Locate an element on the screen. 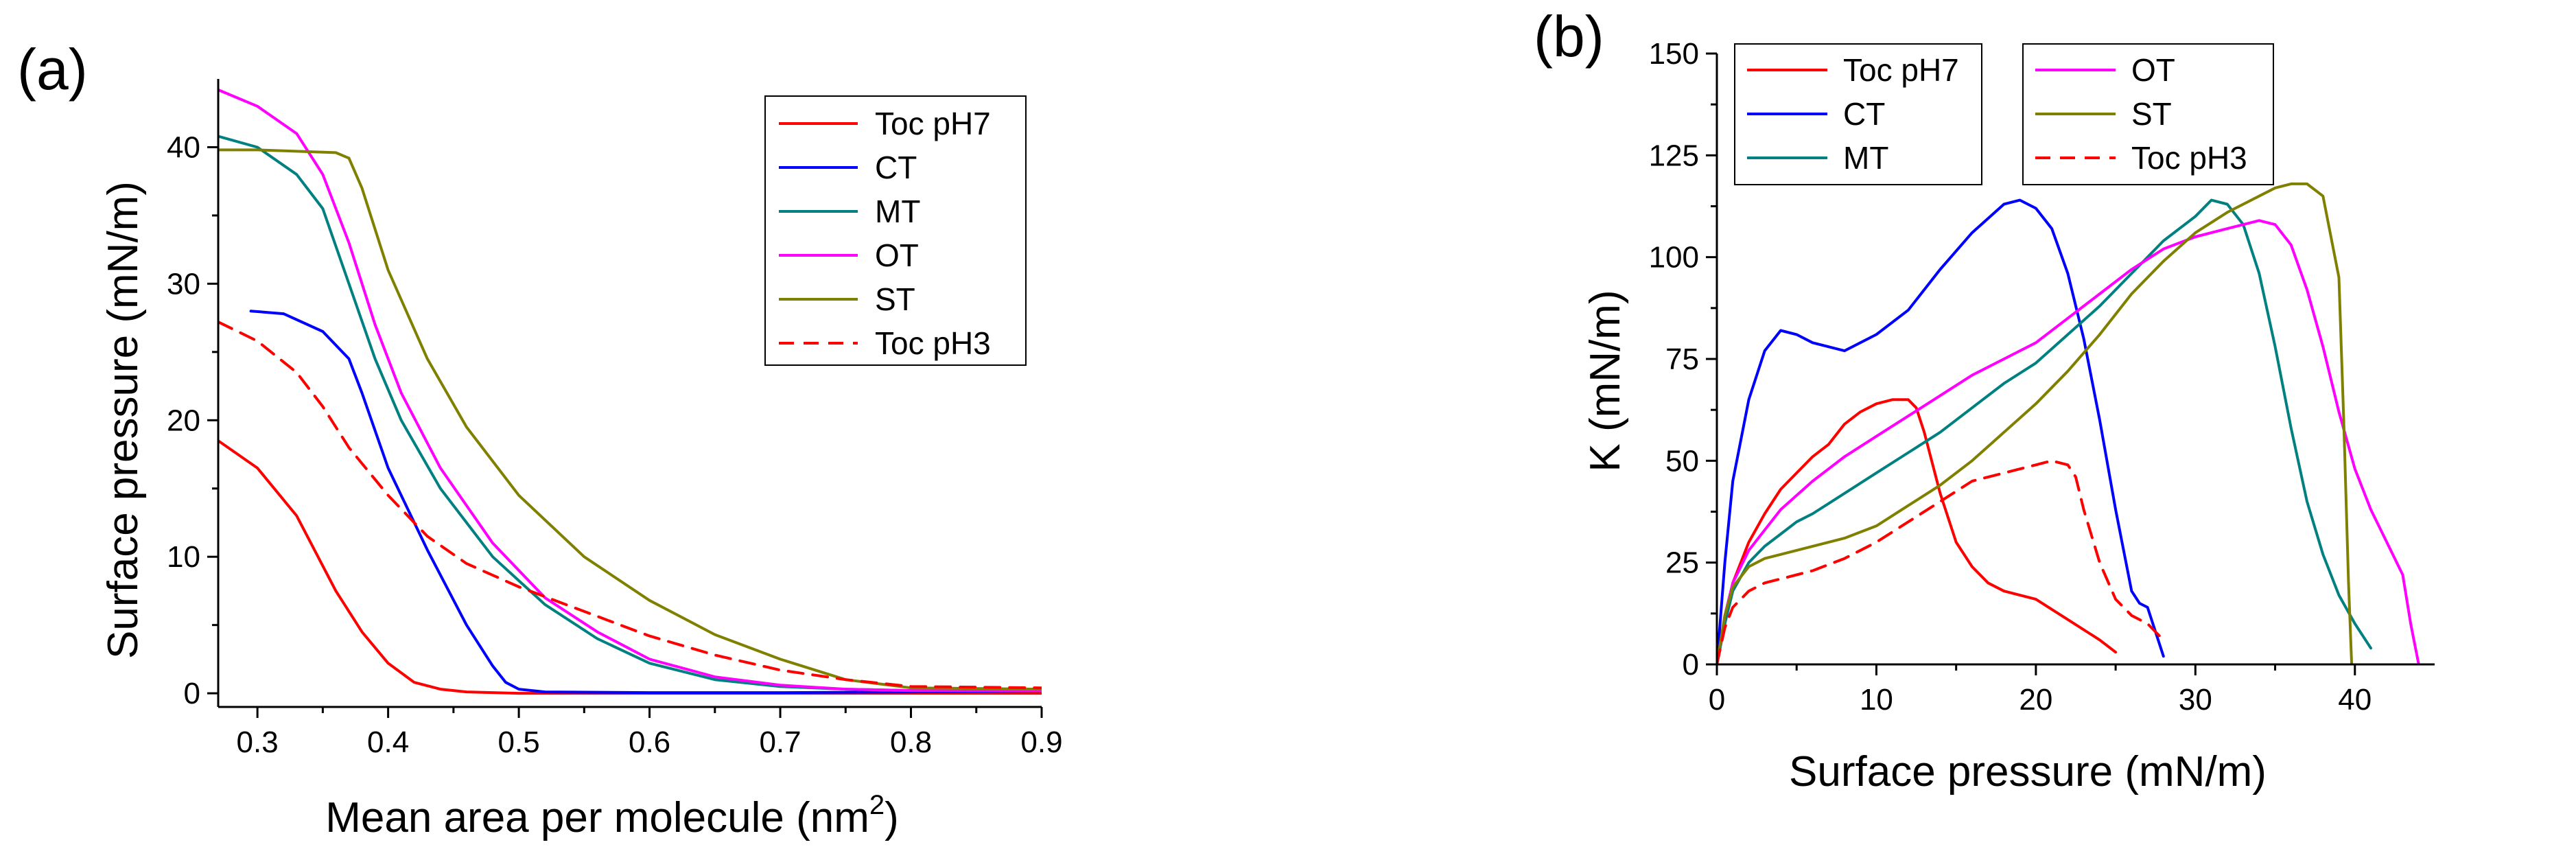 The height and width of the screenshot is (860, 2576). y-tick-label: 75 is located at coordinates (1682, 359).